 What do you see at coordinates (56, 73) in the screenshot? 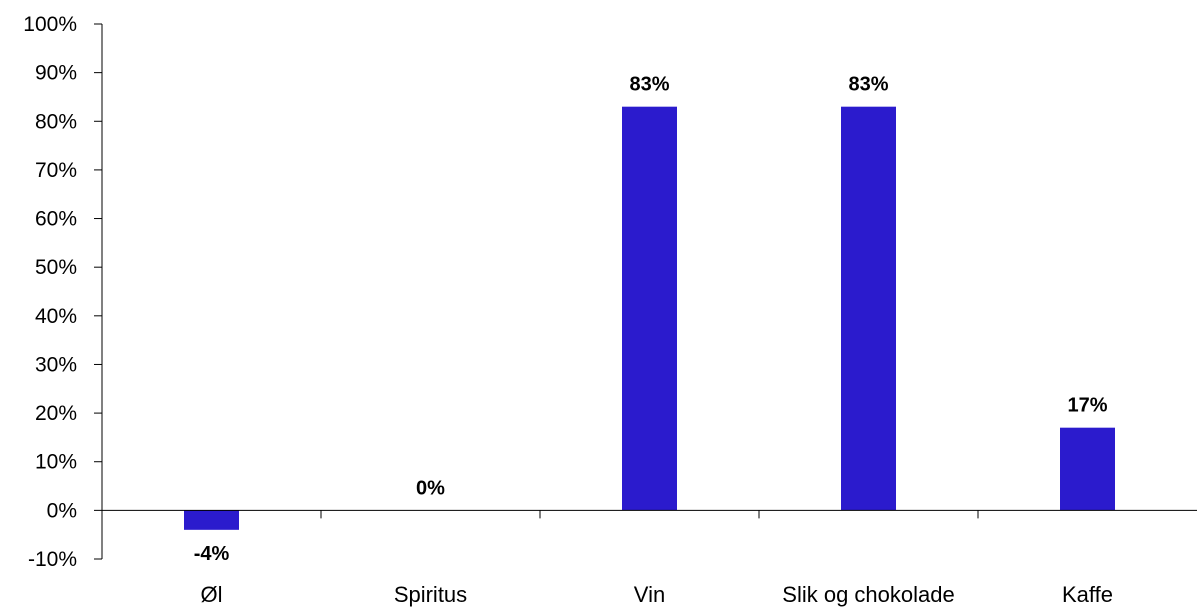
I see `y-tick-label: 90%` at bounding box center [56, 73].